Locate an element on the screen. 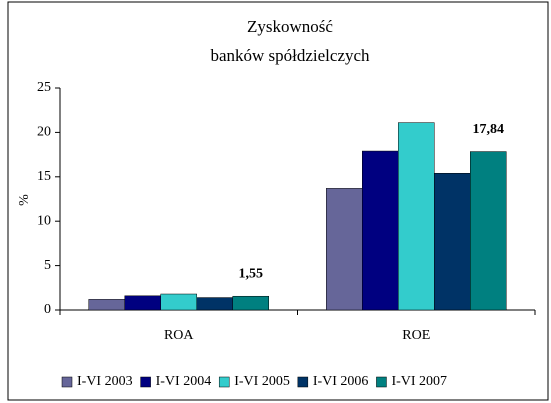 This screenshot has width=551, height=403. data-label: 1,55 is located at coordinates (251, 273).